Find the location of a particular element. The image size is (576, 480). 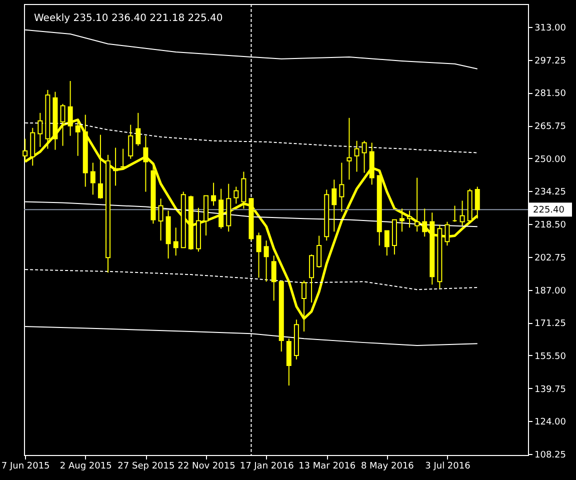

y-tick-label: 108.25 is located at coordinates (550, 455).